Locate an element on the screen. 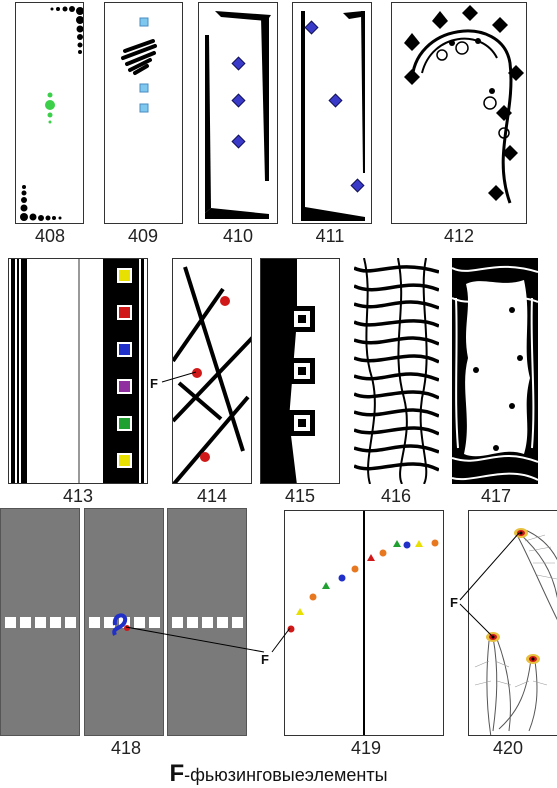 This screenshot has height=788, width=557. wood-grain-pattern is located at coordinates (396, 371).